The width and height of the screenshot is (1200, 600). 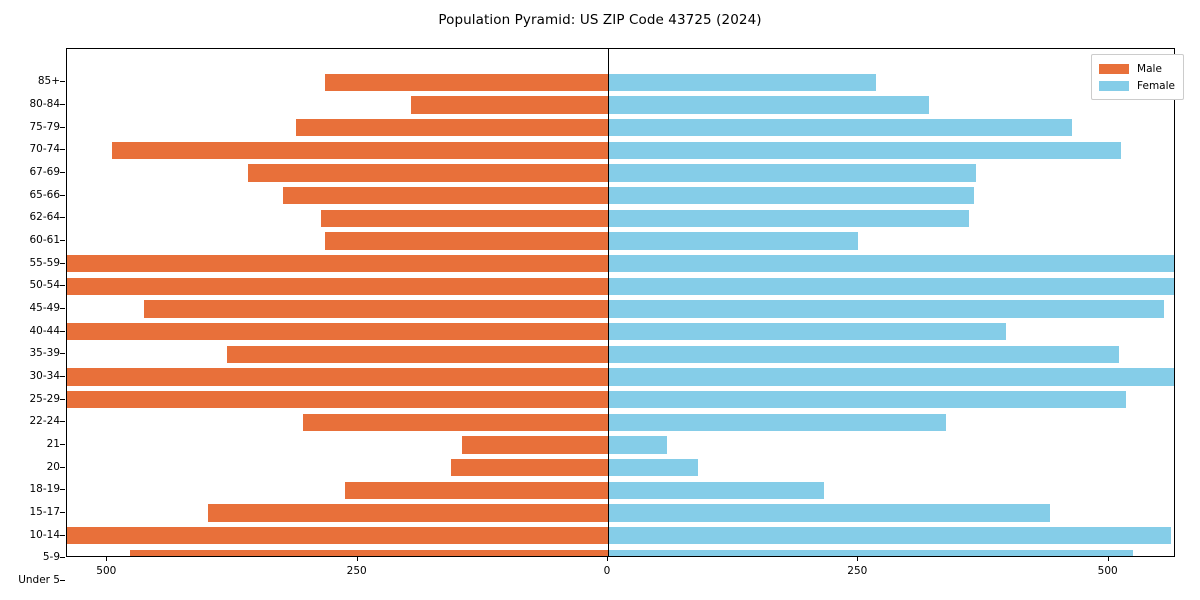 I want to click on y-tick-label-25-29: 25-29, so click(x=44, y=398).